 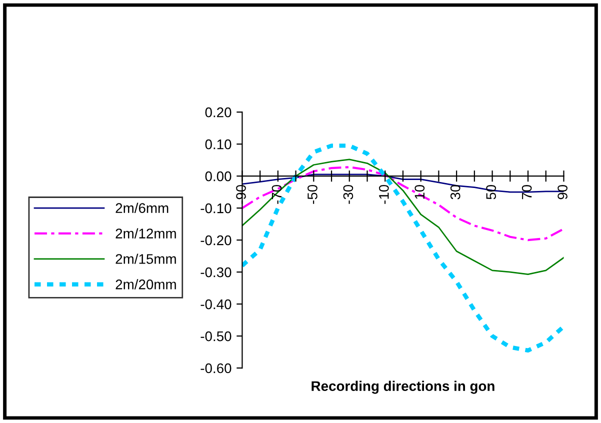 I want to click on x-tick-label: -50, so click(x=313, y=194).